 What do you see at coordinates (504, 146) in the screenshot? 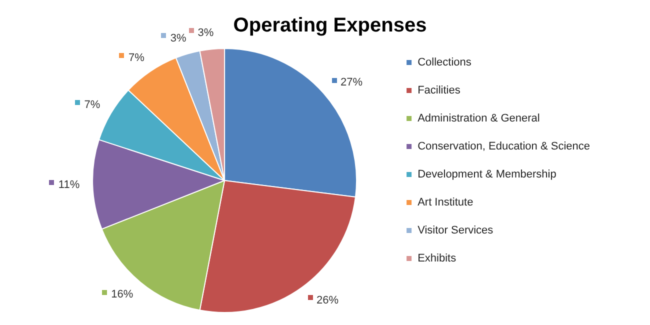
I see `legend-label: Conservation, Education & Science` at bounding box center [504, 146].